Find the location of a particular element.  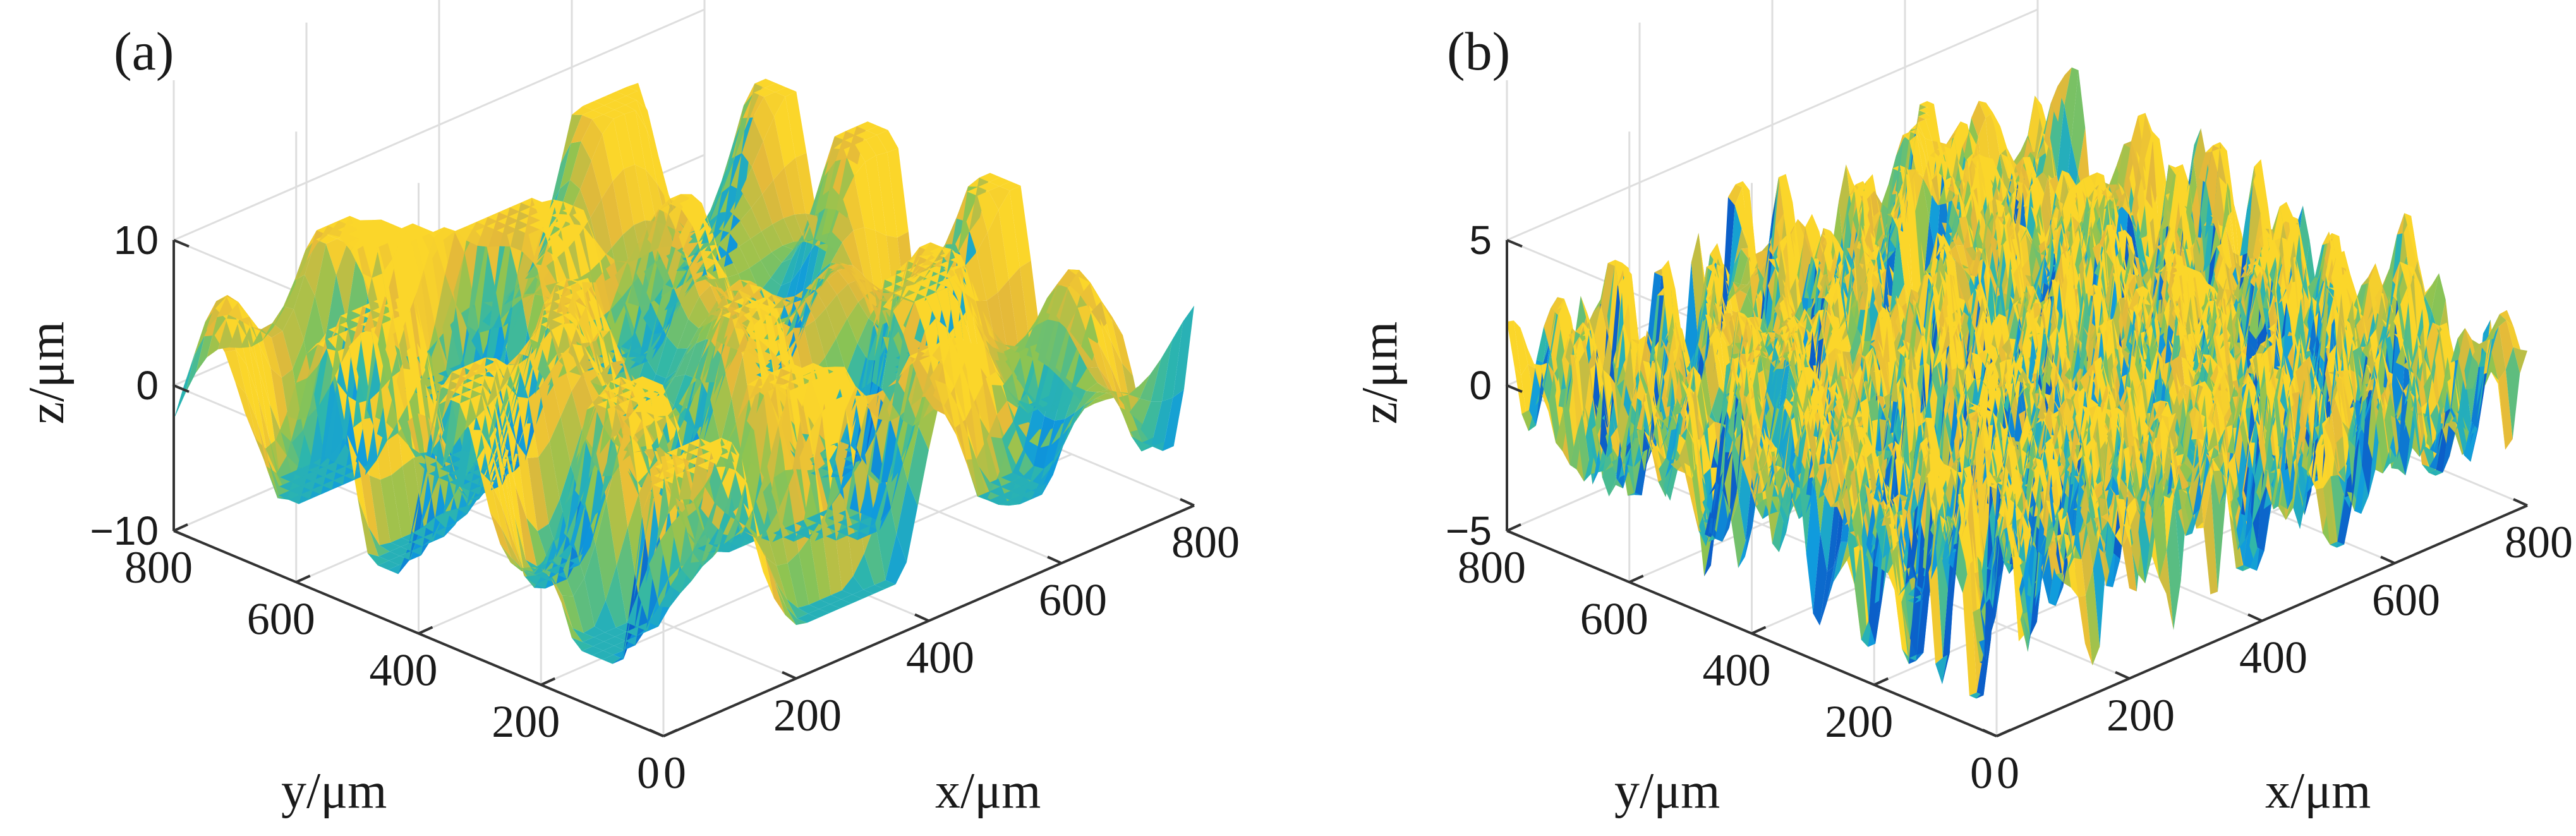

z-tick is located at coordinates (181, 534).